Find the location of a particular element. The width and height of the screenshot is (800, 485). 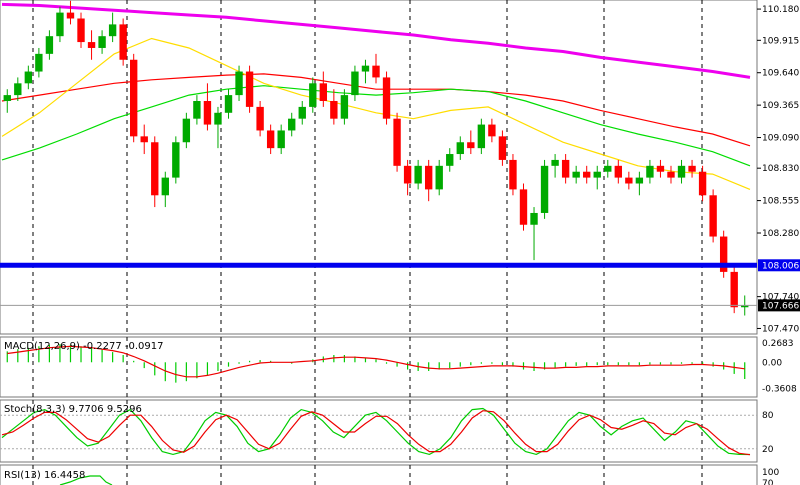

current-price-box is located at coordinates (779, 305).